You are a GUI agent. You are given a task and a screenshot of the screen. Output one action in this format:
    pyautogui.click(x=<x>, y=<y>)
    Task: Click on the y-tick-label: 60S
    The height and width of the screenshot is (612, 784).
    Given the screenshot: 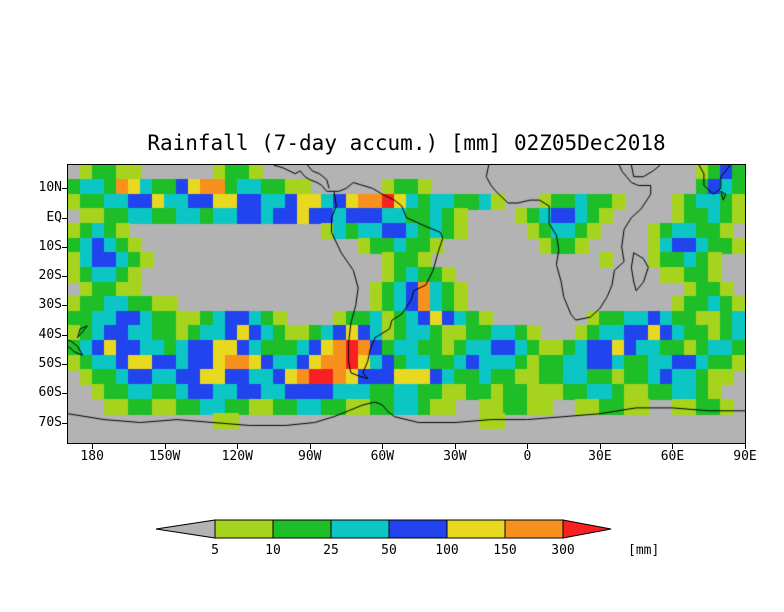 What is the action you would take?
    pyautogui.click(x=50, y=393)
    